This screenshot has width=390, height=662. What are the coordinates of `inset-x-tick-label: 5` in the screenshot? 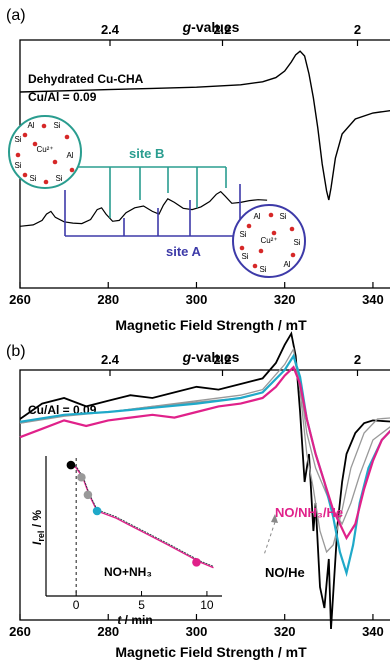 It's located at (141, 605).